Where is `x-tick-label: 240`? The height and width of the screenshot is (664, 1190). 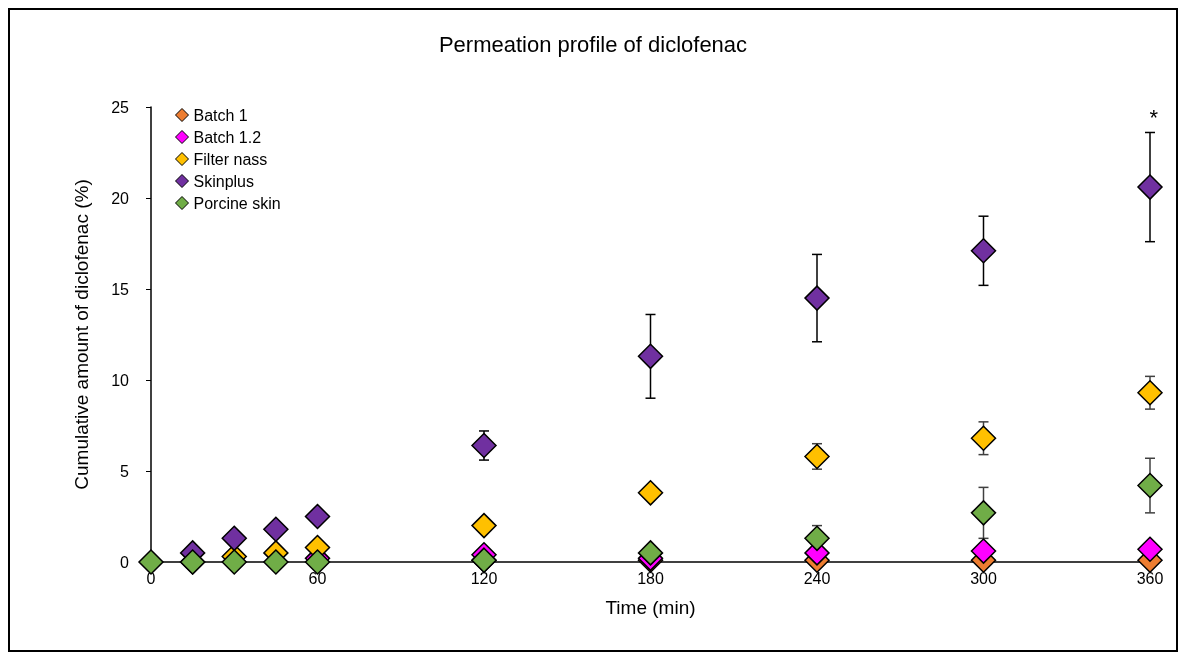
x-tick-label: 240 is located at coordinates (817, 578).